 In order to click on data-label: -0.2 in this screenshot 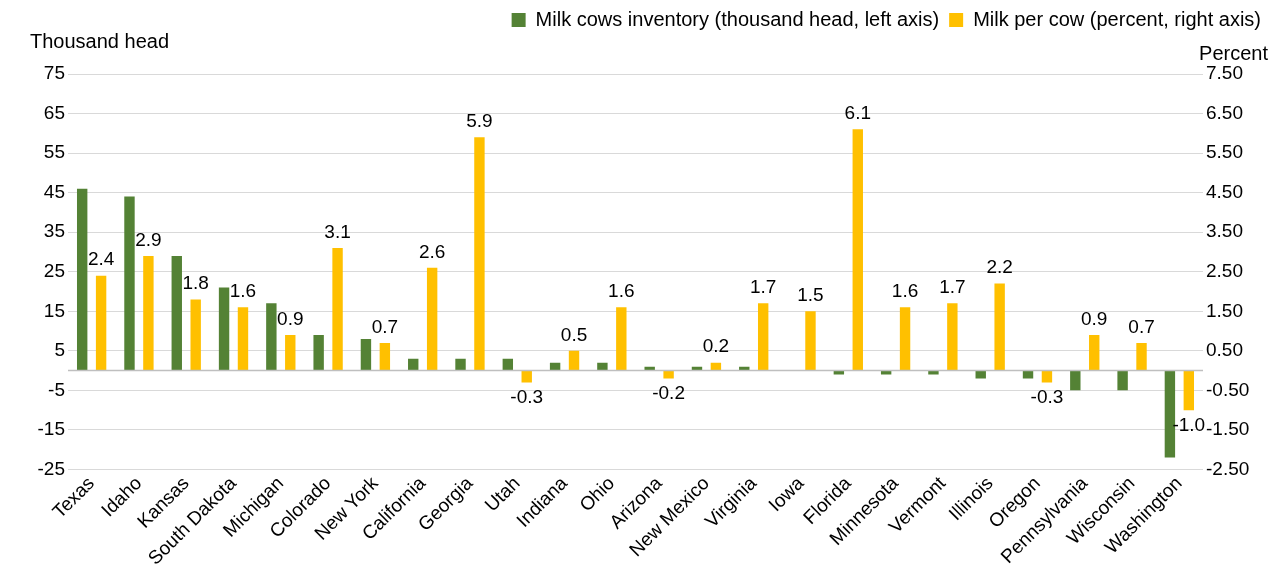, I will do `click(668, 393)`.